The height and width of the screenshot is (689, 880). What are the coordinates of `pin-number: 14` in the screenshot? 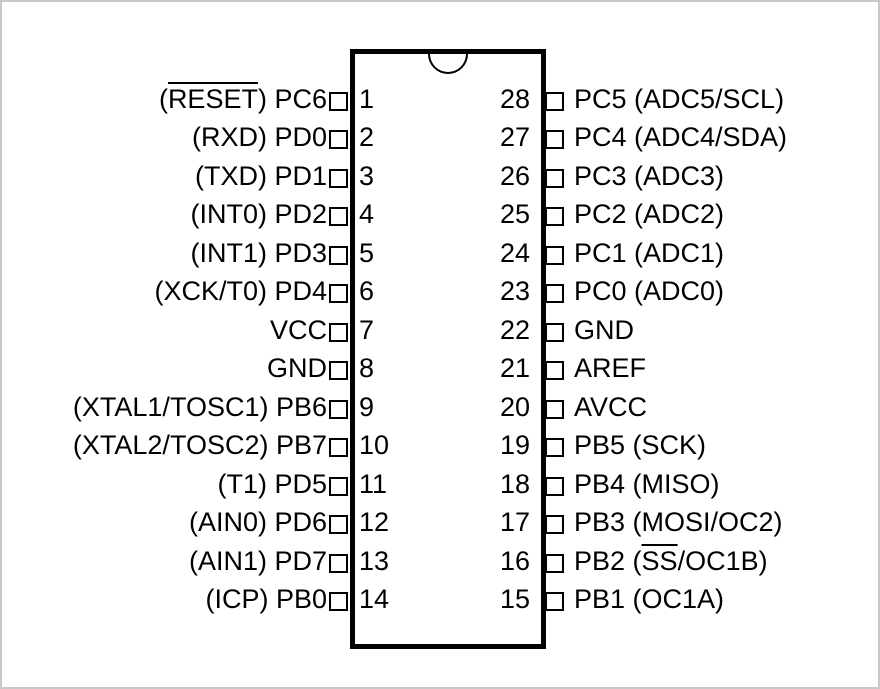 It's located at (374, 599).